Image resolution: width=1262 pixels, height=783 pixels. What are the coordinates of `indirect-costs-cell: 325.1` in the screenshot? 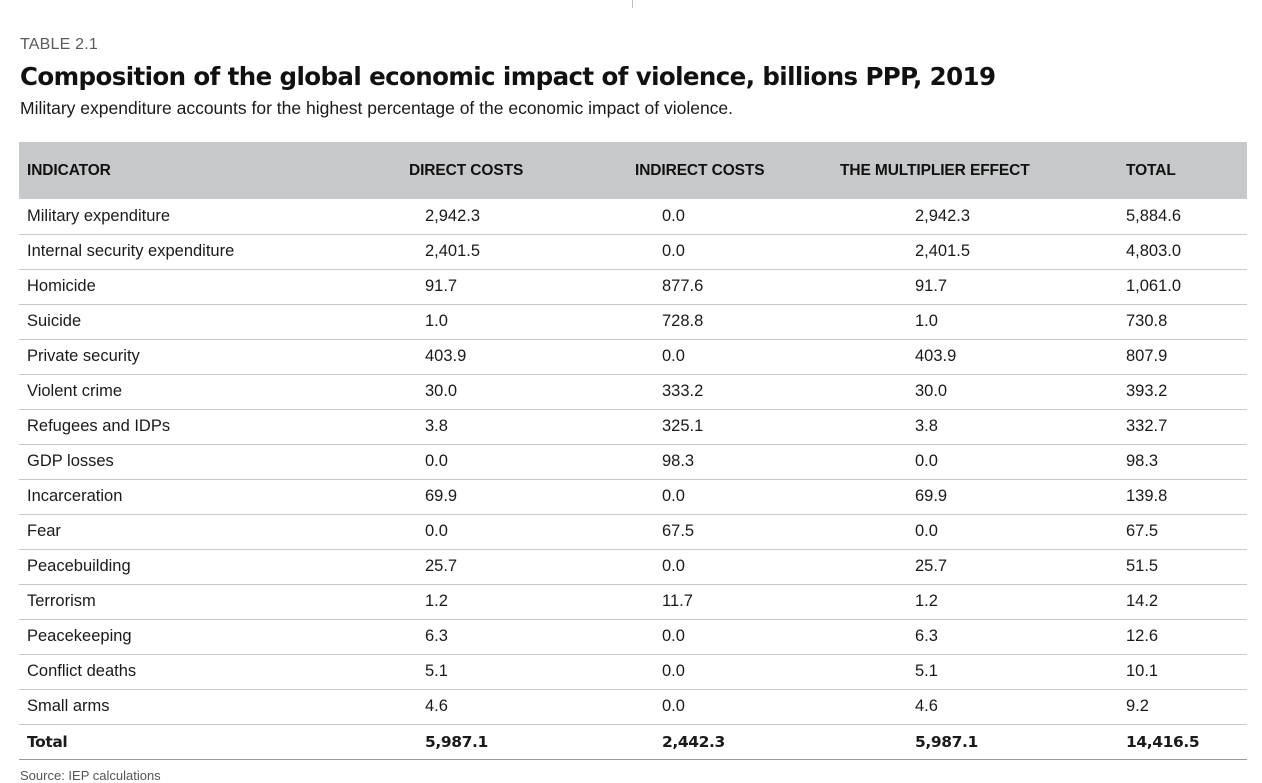 It's located at (726, 427).